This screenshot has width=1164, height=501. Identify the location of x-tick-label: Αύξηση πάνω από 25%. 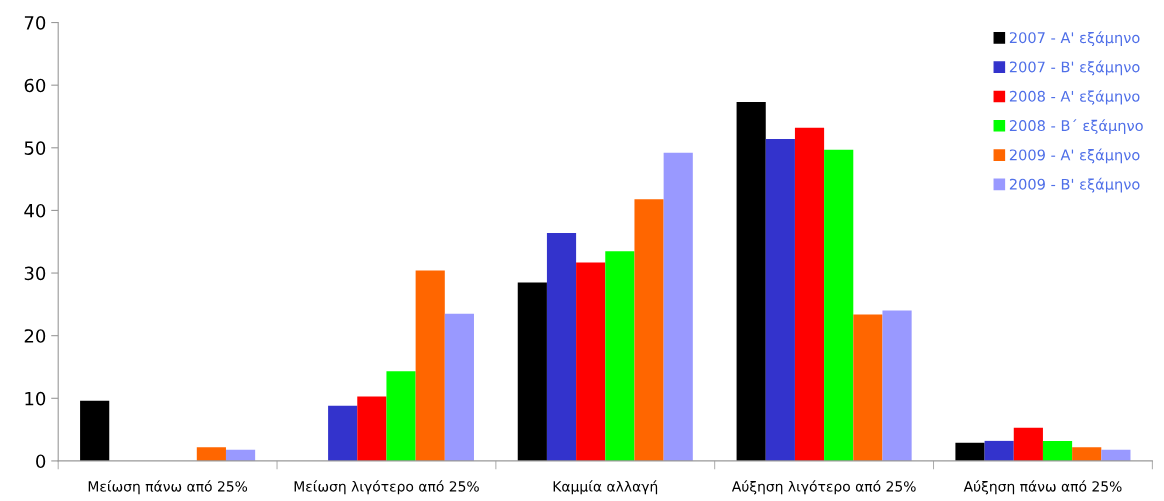
(1042, 487).